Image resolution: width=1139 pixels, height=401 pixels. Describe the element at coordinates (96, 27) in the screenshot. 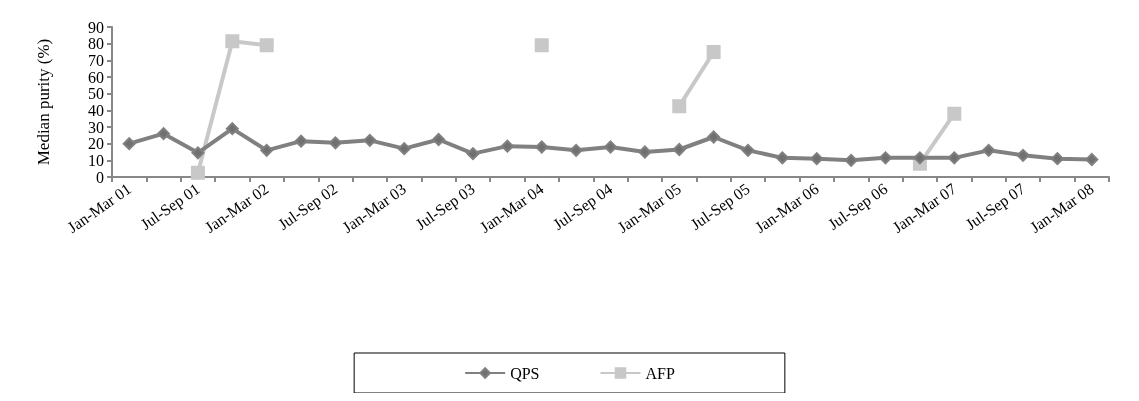

I see `y-tick-label: 90` at that location.